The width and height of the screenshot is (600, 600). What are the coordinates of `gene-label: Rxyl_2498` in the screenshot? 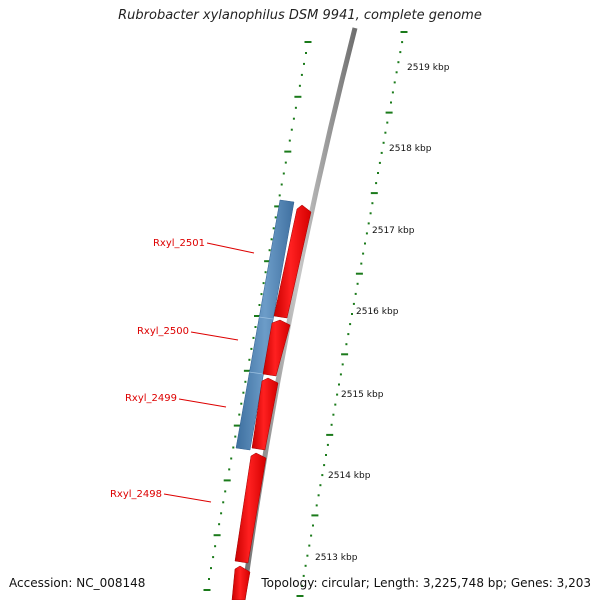 It's located at (136, 494).